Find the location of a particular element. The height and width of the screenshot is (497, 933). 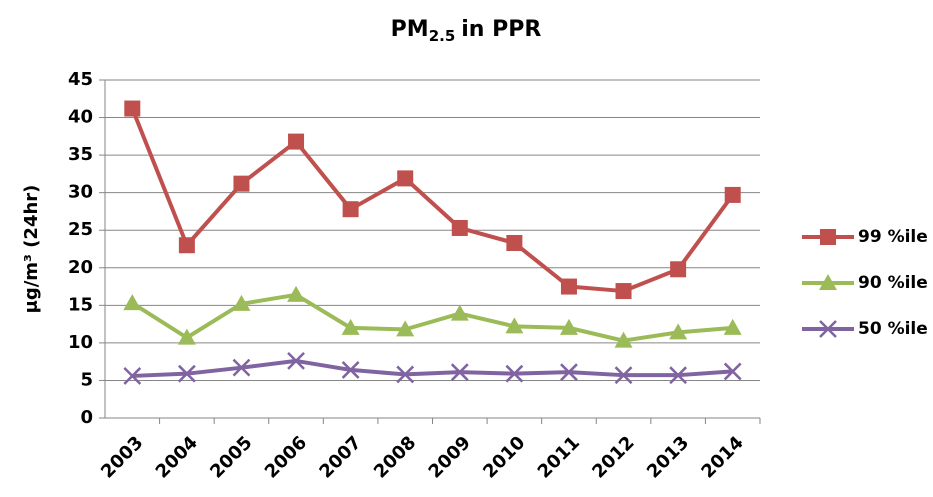

chart-title: PM2.5 in PPR is located at coordinates (466, 31).